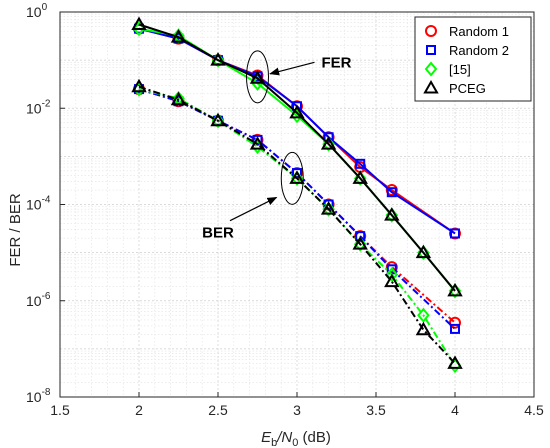 This screenshot has height=448, width=550. What do you see at coordinates (337, 62) in the screenshot?
I see `annotation-label-fer: FER` at bounding box center [337, 62].